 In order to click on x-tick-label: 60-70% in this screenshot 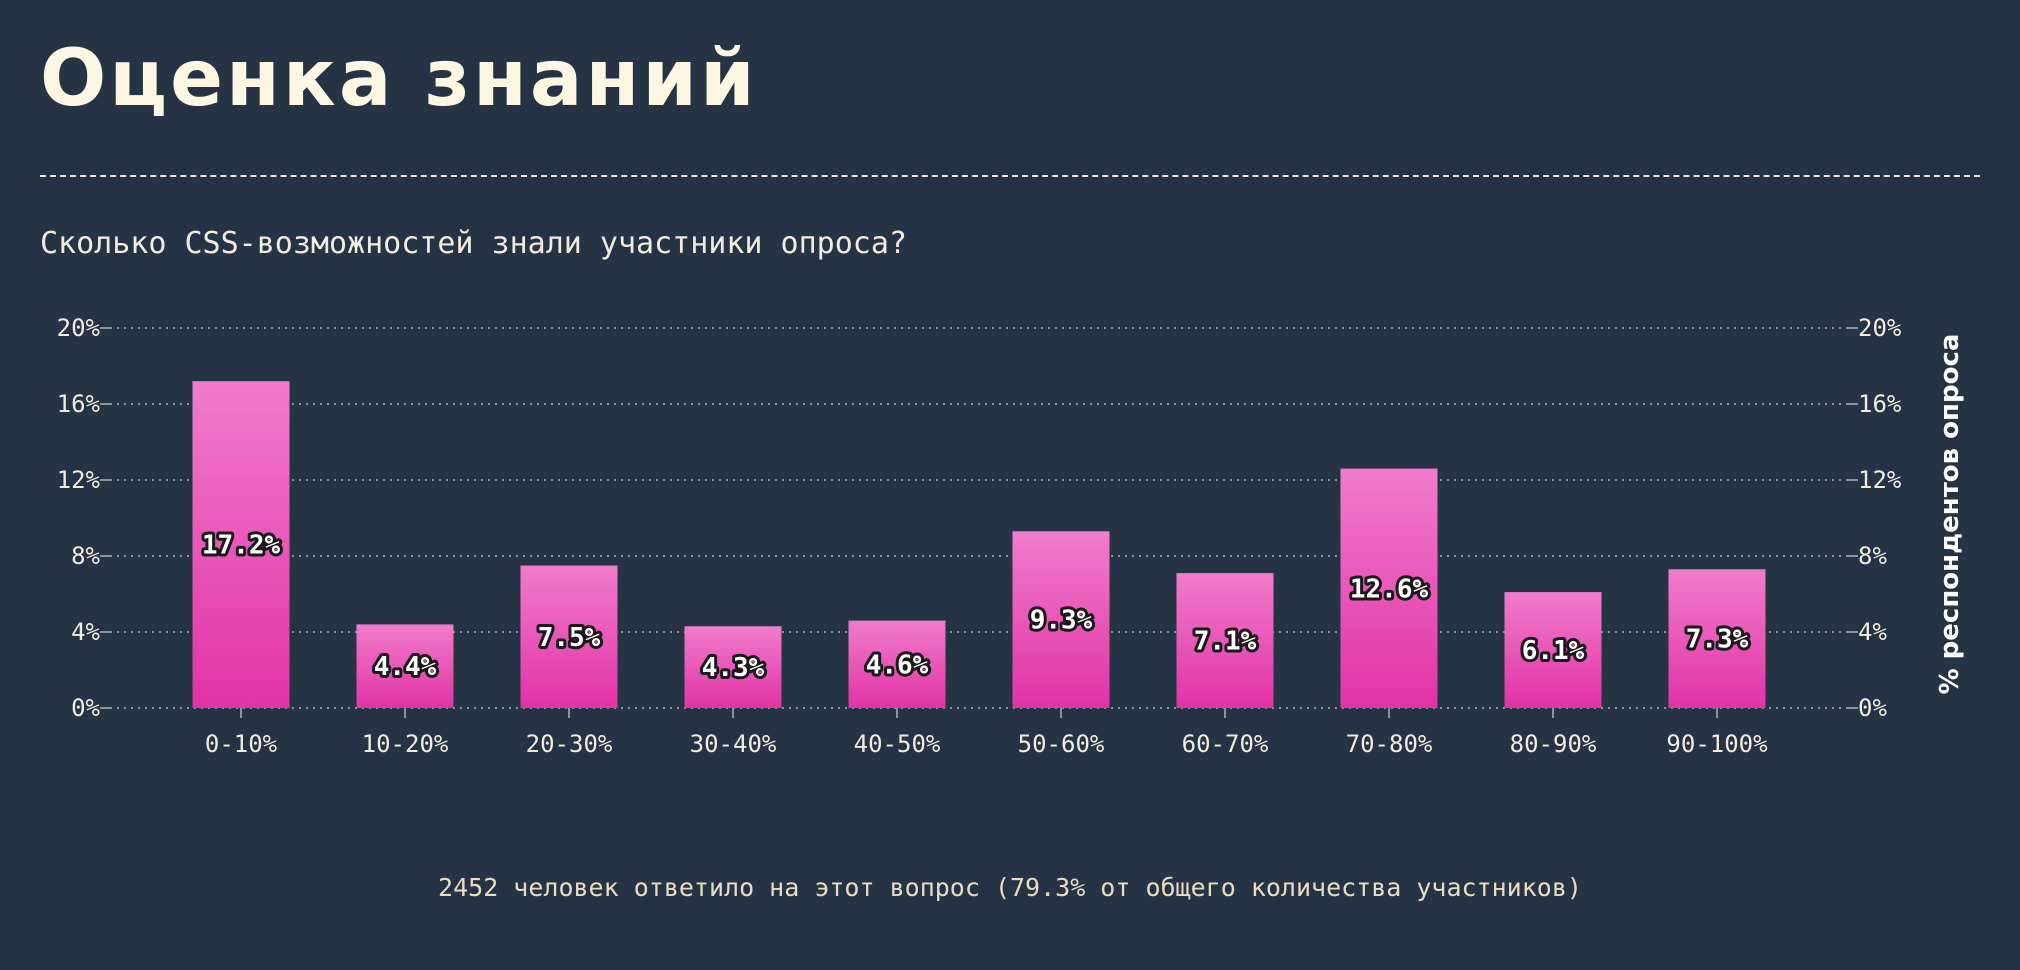, I will do `click(1225, 744)`.